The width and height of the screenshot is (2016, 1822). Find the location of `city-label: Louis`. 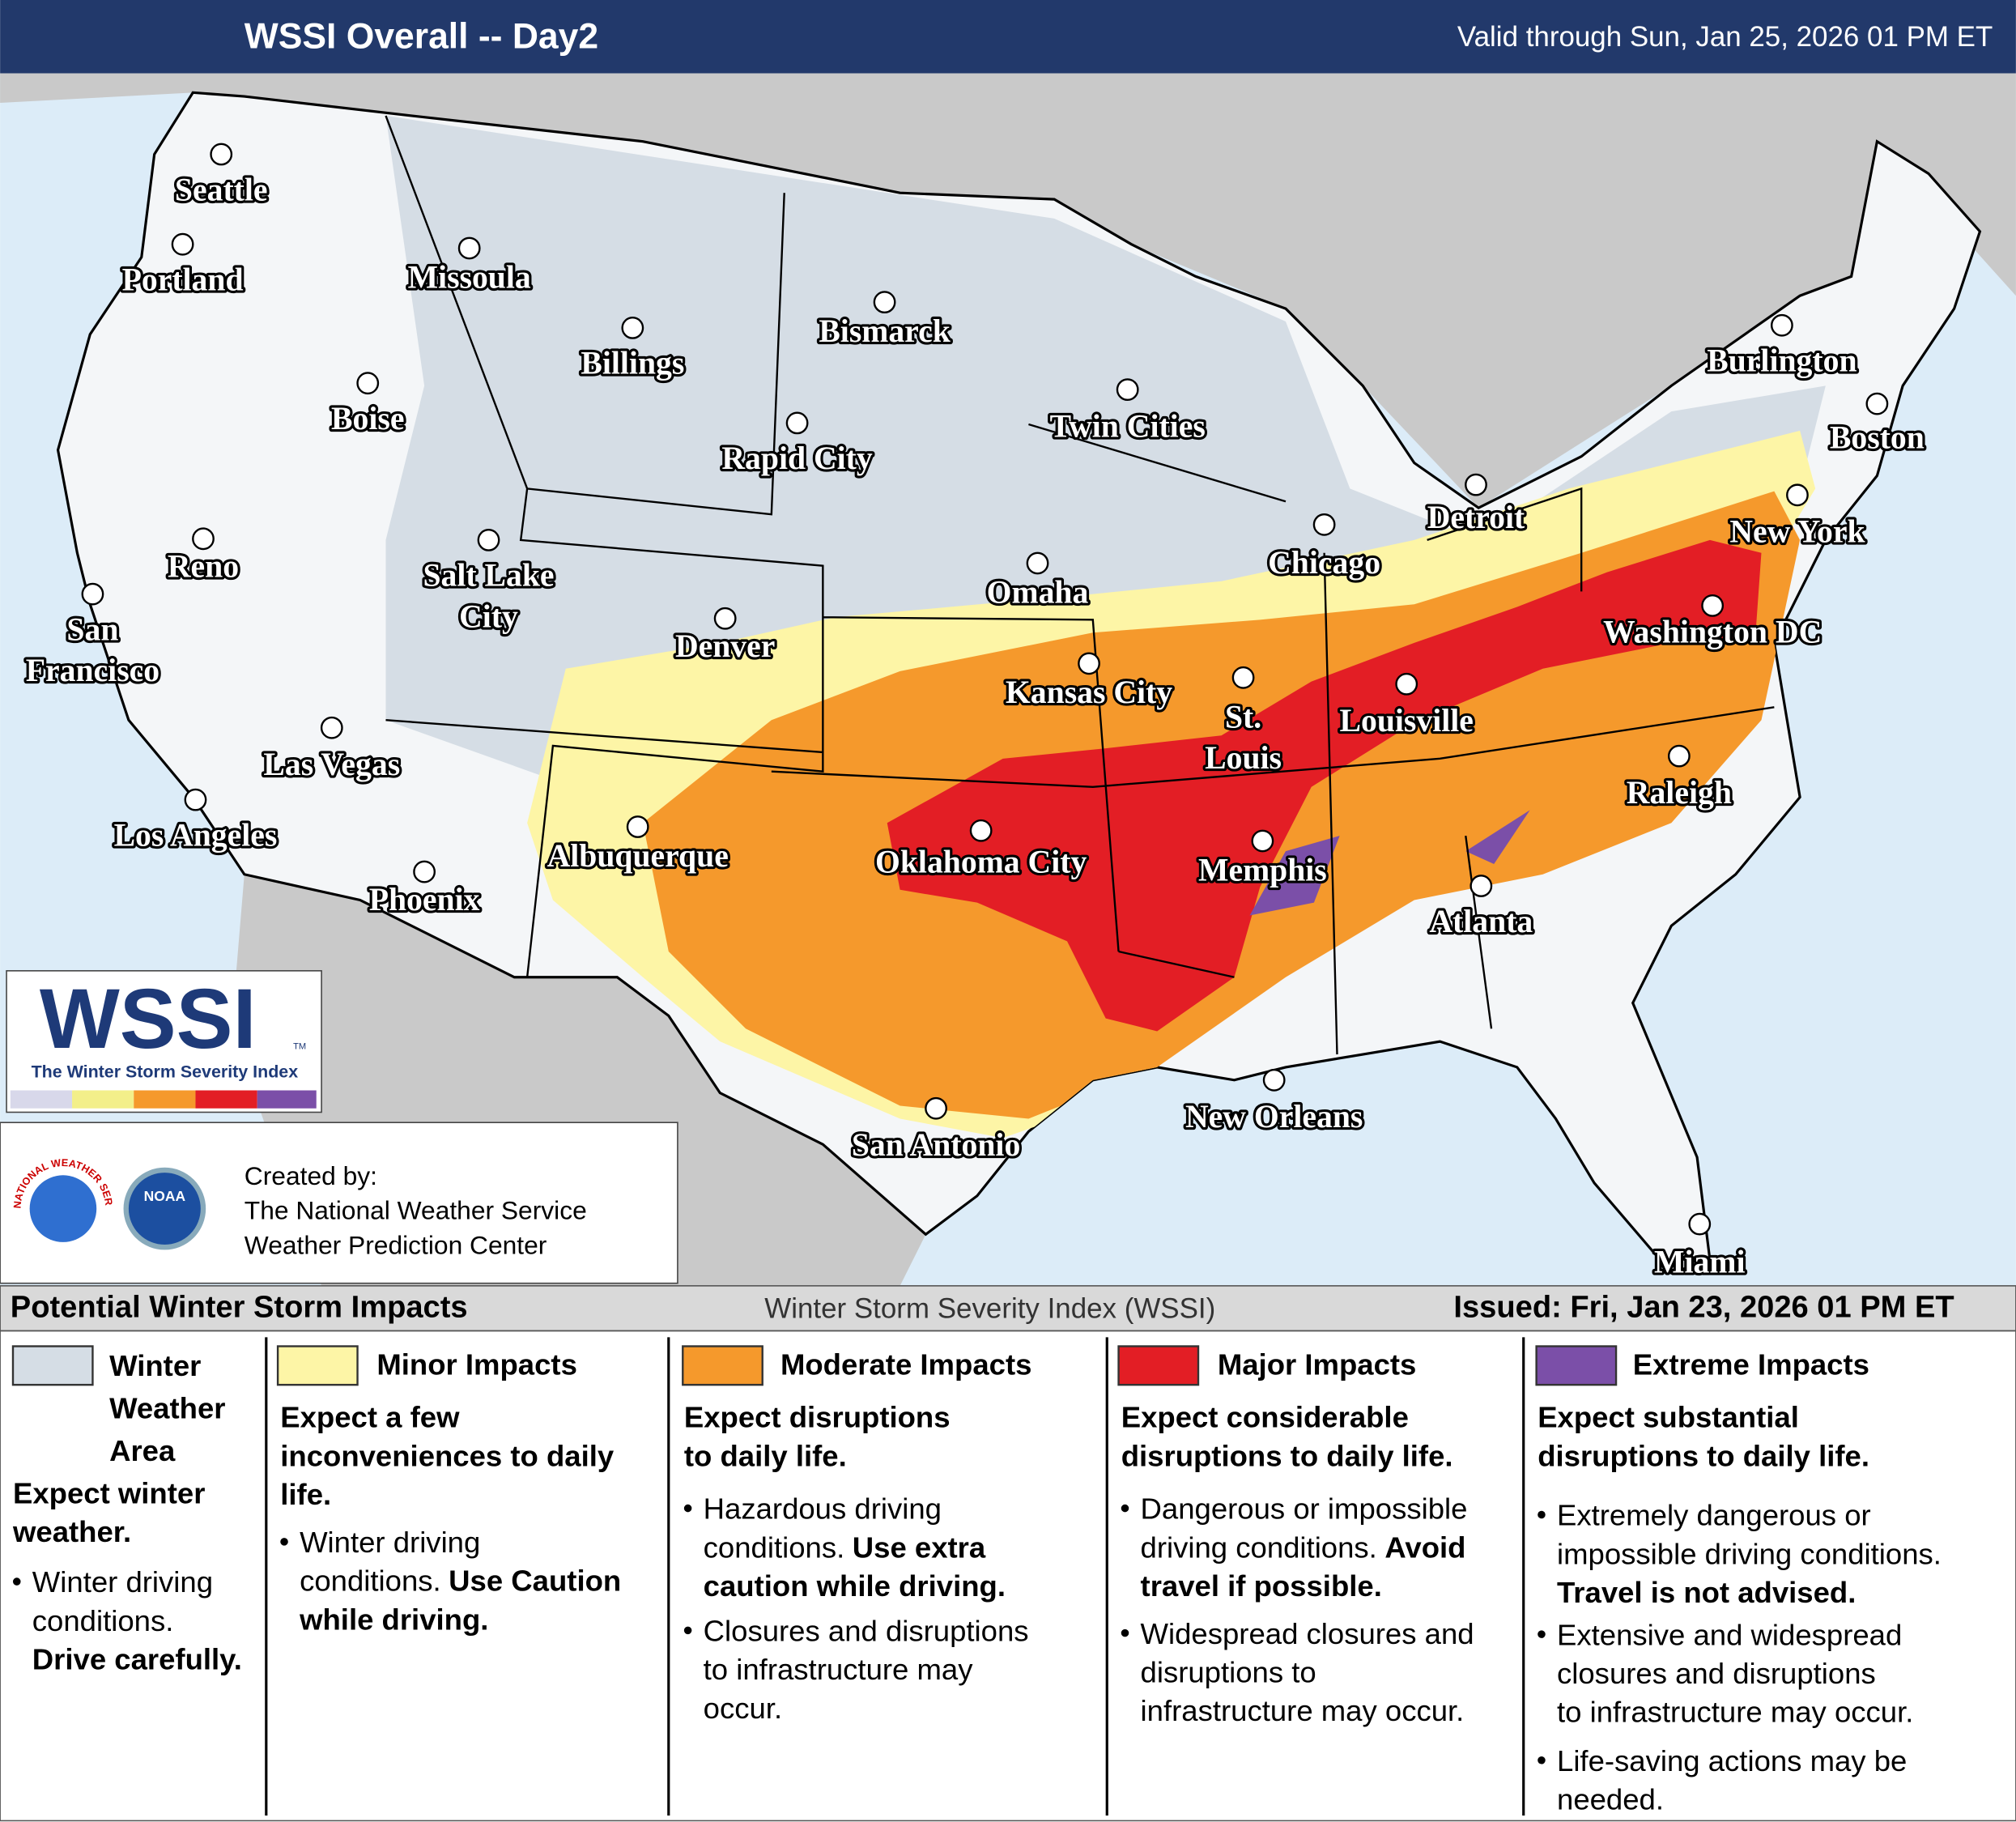

city-label: Louis is located at coordinates (1243, 758).